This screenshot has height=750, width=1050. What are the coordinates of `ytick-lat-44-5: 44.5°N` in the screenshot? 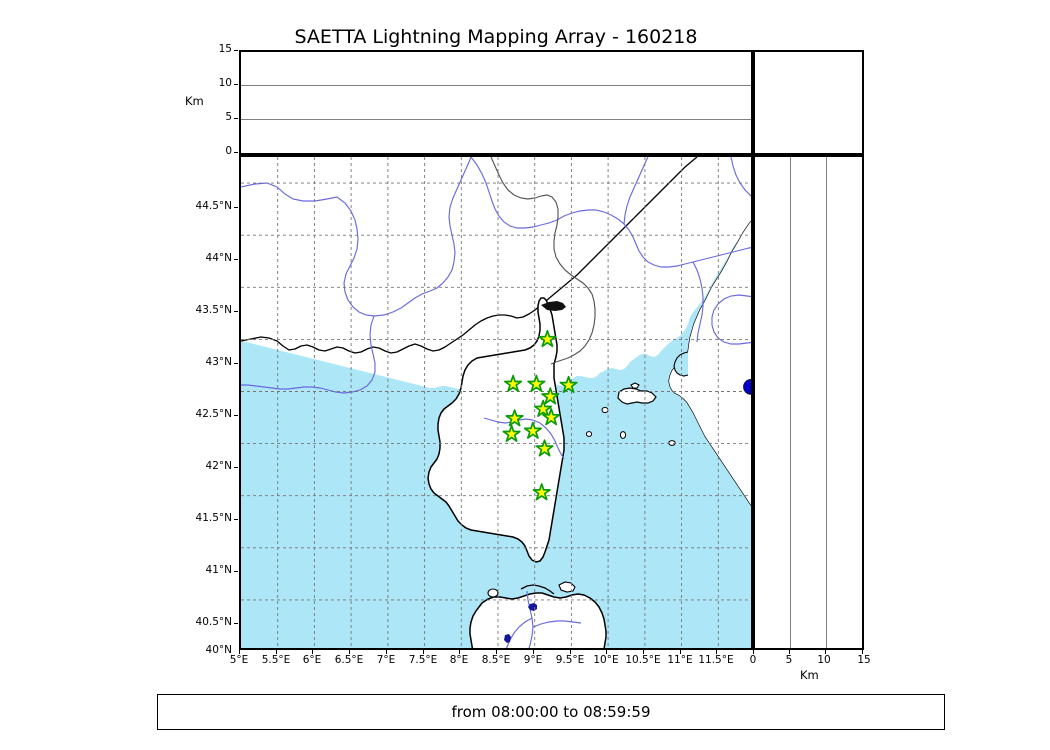 It's located at (213, 206).